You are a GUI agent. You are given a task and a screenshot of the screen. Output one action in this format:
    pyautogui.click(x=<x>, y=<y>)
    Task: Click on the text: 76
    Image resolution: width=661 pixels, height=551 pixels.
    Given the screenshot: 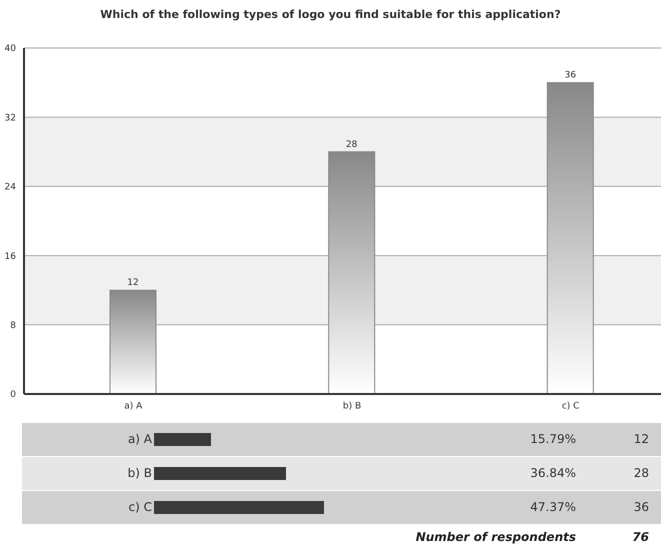 What is the action you would take?
    pyautogui.click(x=640, y=537)
    